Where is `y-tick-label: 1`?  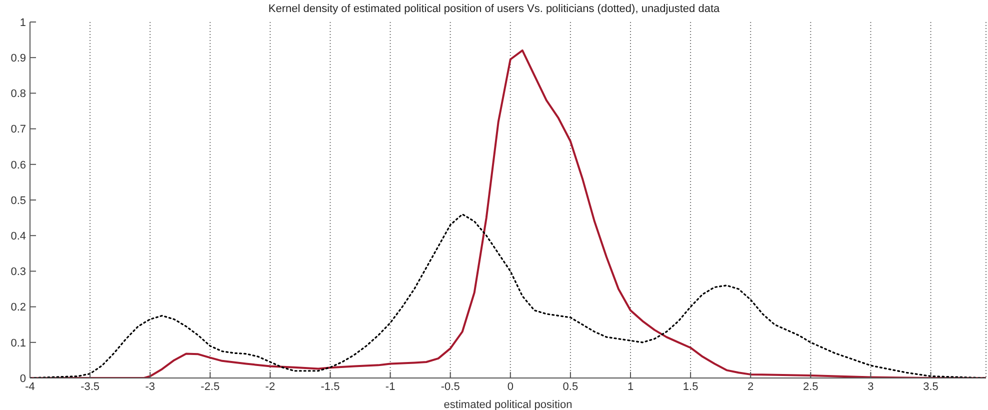
y-tick-label: 1 is located at coordinates (23, 22).